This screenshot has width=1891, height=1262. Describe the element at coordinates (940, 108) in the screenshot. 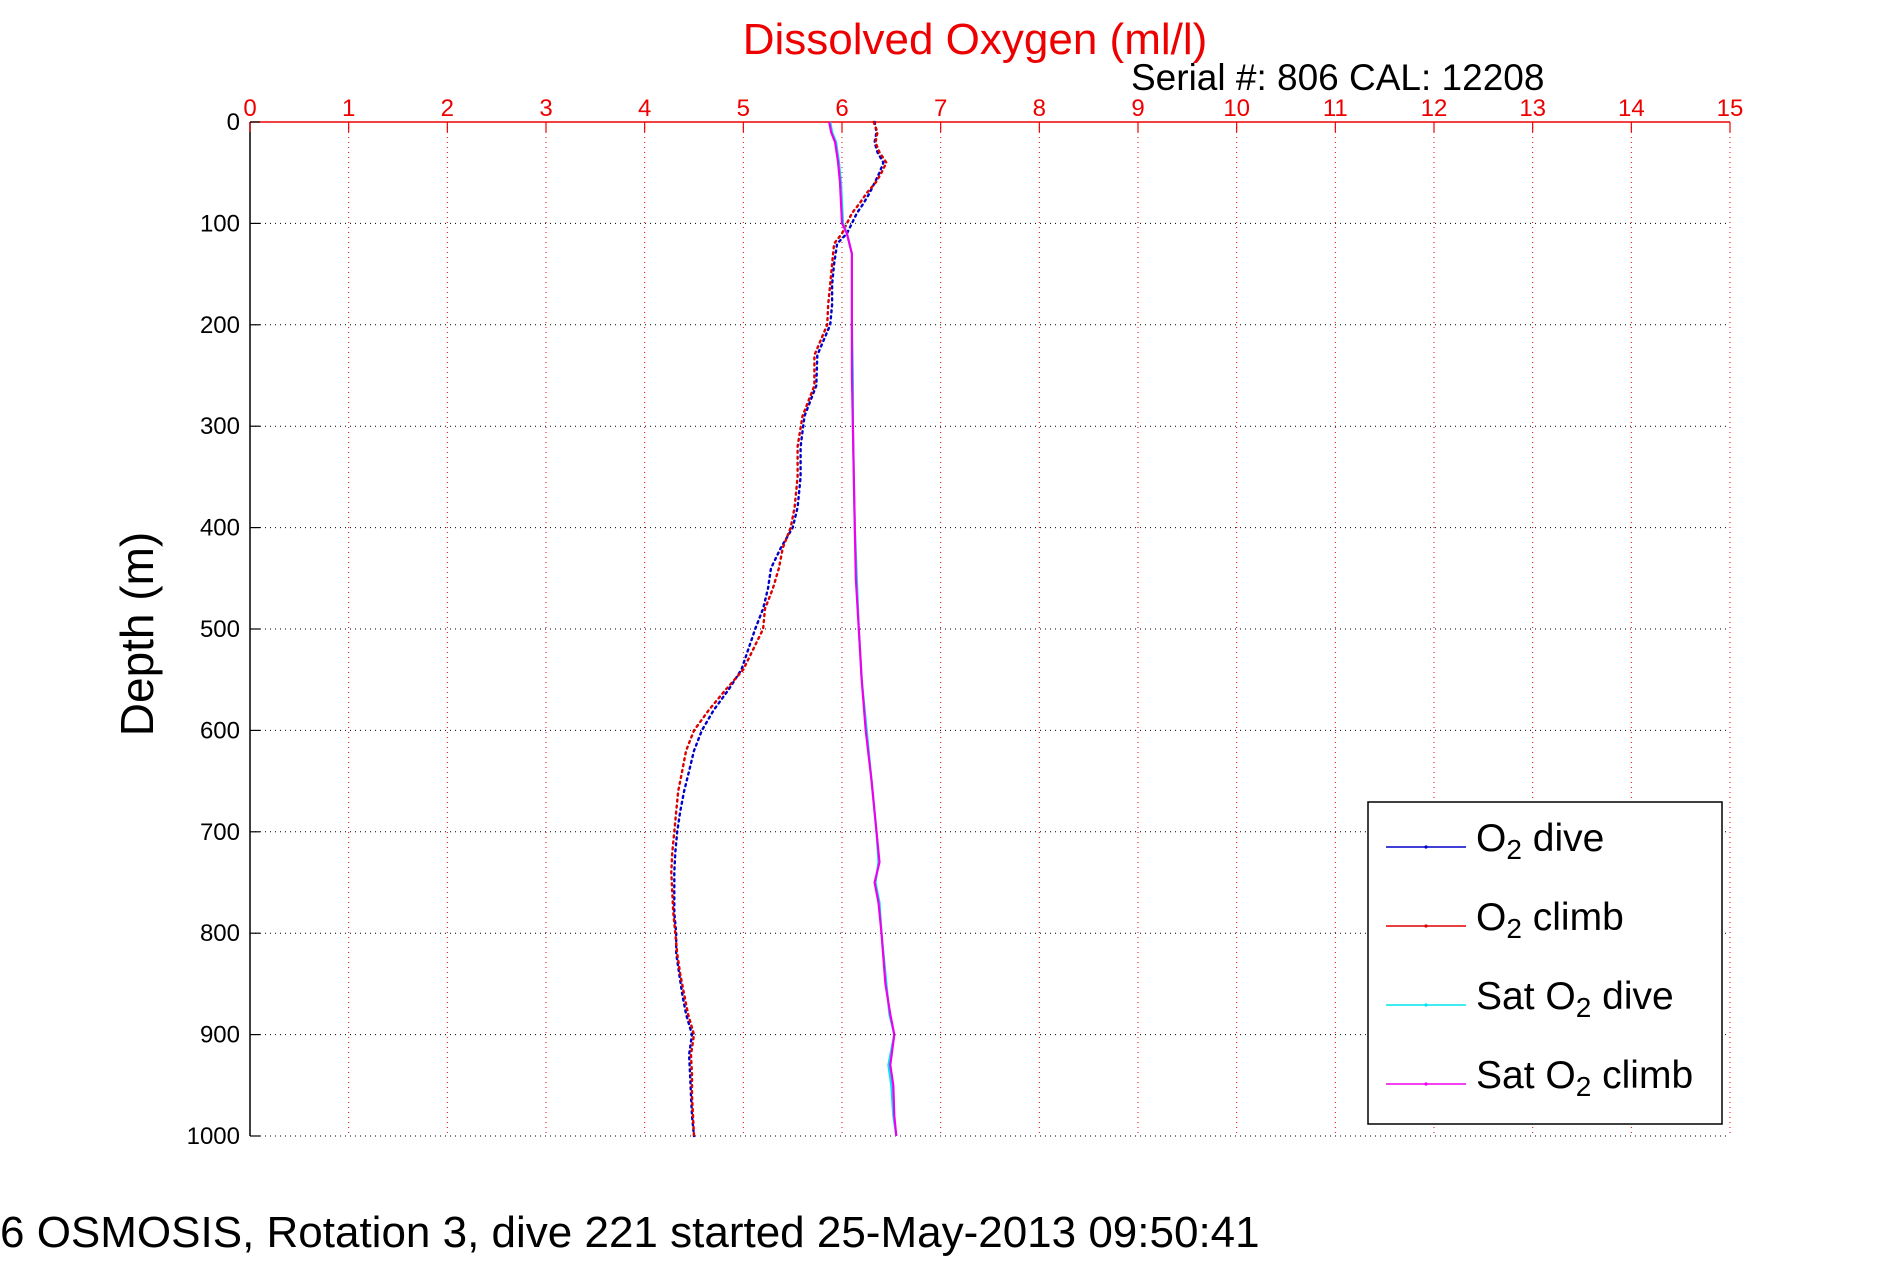

I see `x-tick-label: 7` at that location.